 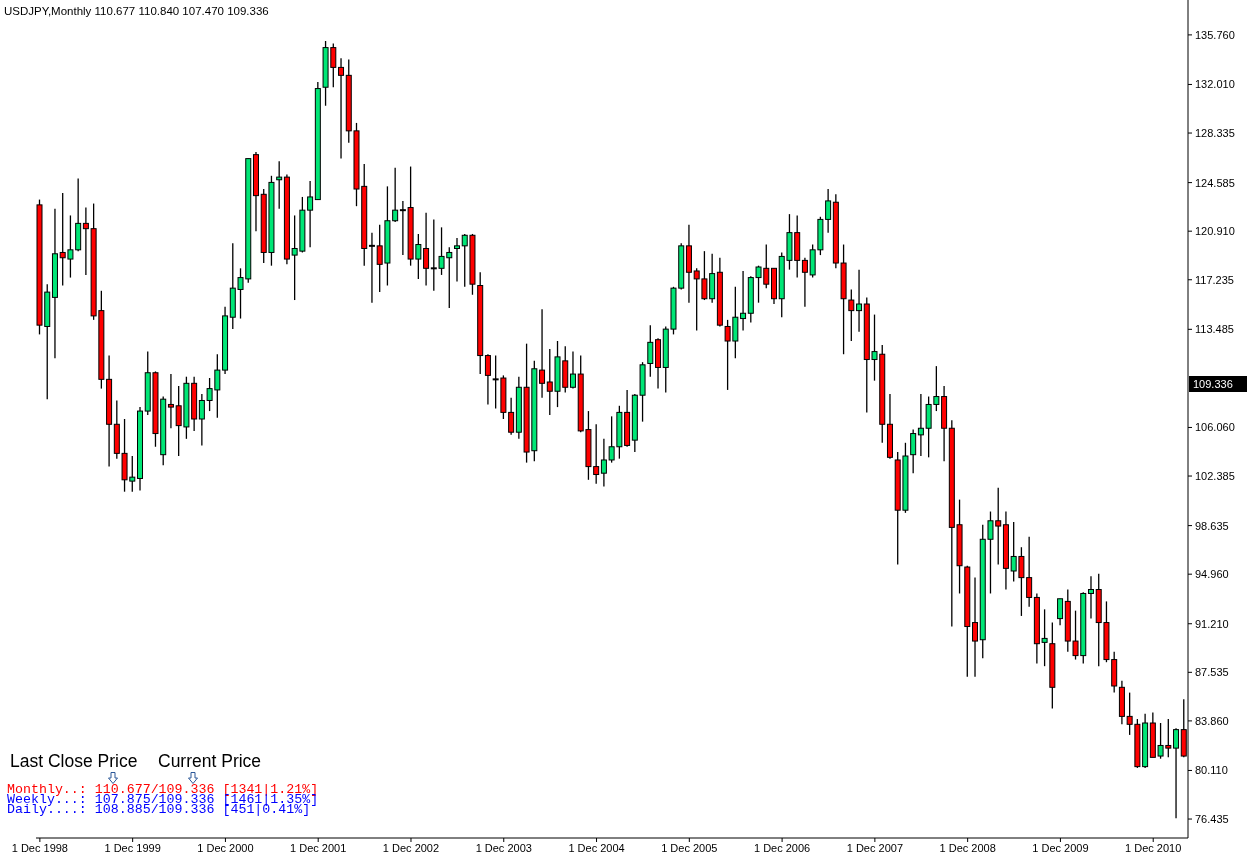 What do you see at coordinates (967, 847) in the screenshot?
I see `x-tick-label: 1 Dec 2008` at bounding box center [967, 847].